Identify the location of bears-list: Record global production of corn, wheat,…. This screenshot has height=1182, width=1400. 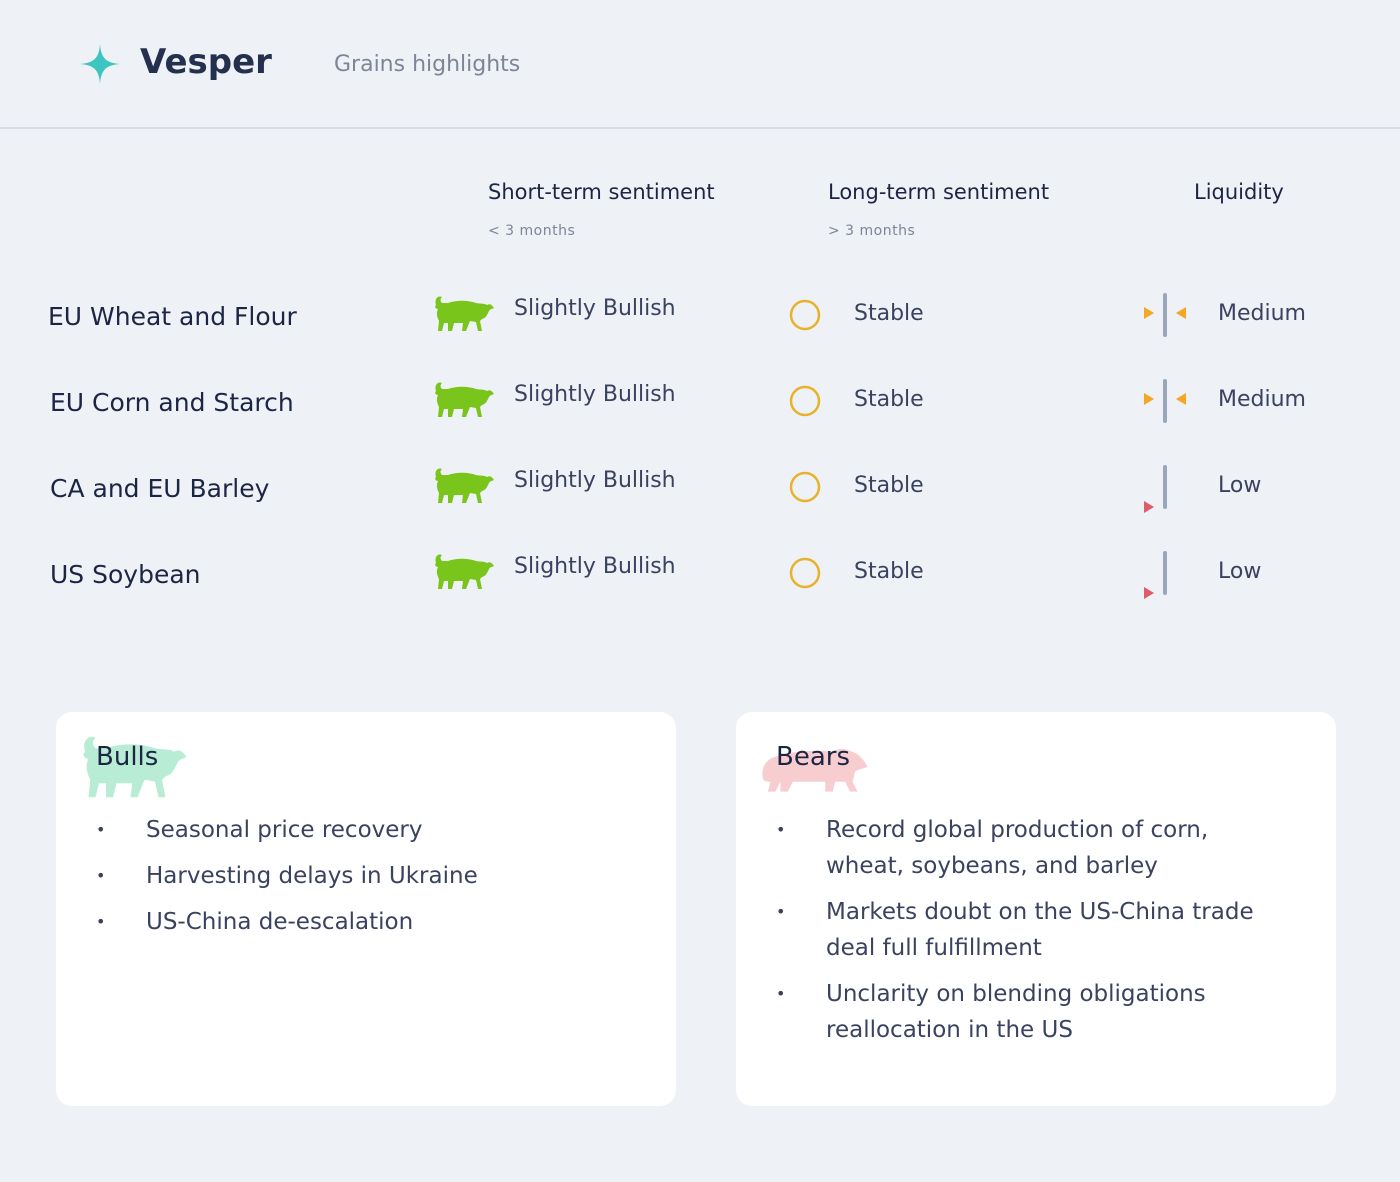
(1016, 935).